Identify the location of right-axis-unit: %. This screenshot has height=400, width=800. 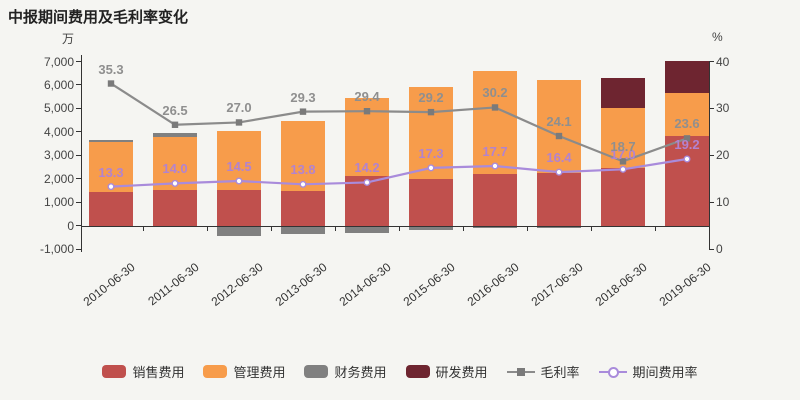
(717, 37).